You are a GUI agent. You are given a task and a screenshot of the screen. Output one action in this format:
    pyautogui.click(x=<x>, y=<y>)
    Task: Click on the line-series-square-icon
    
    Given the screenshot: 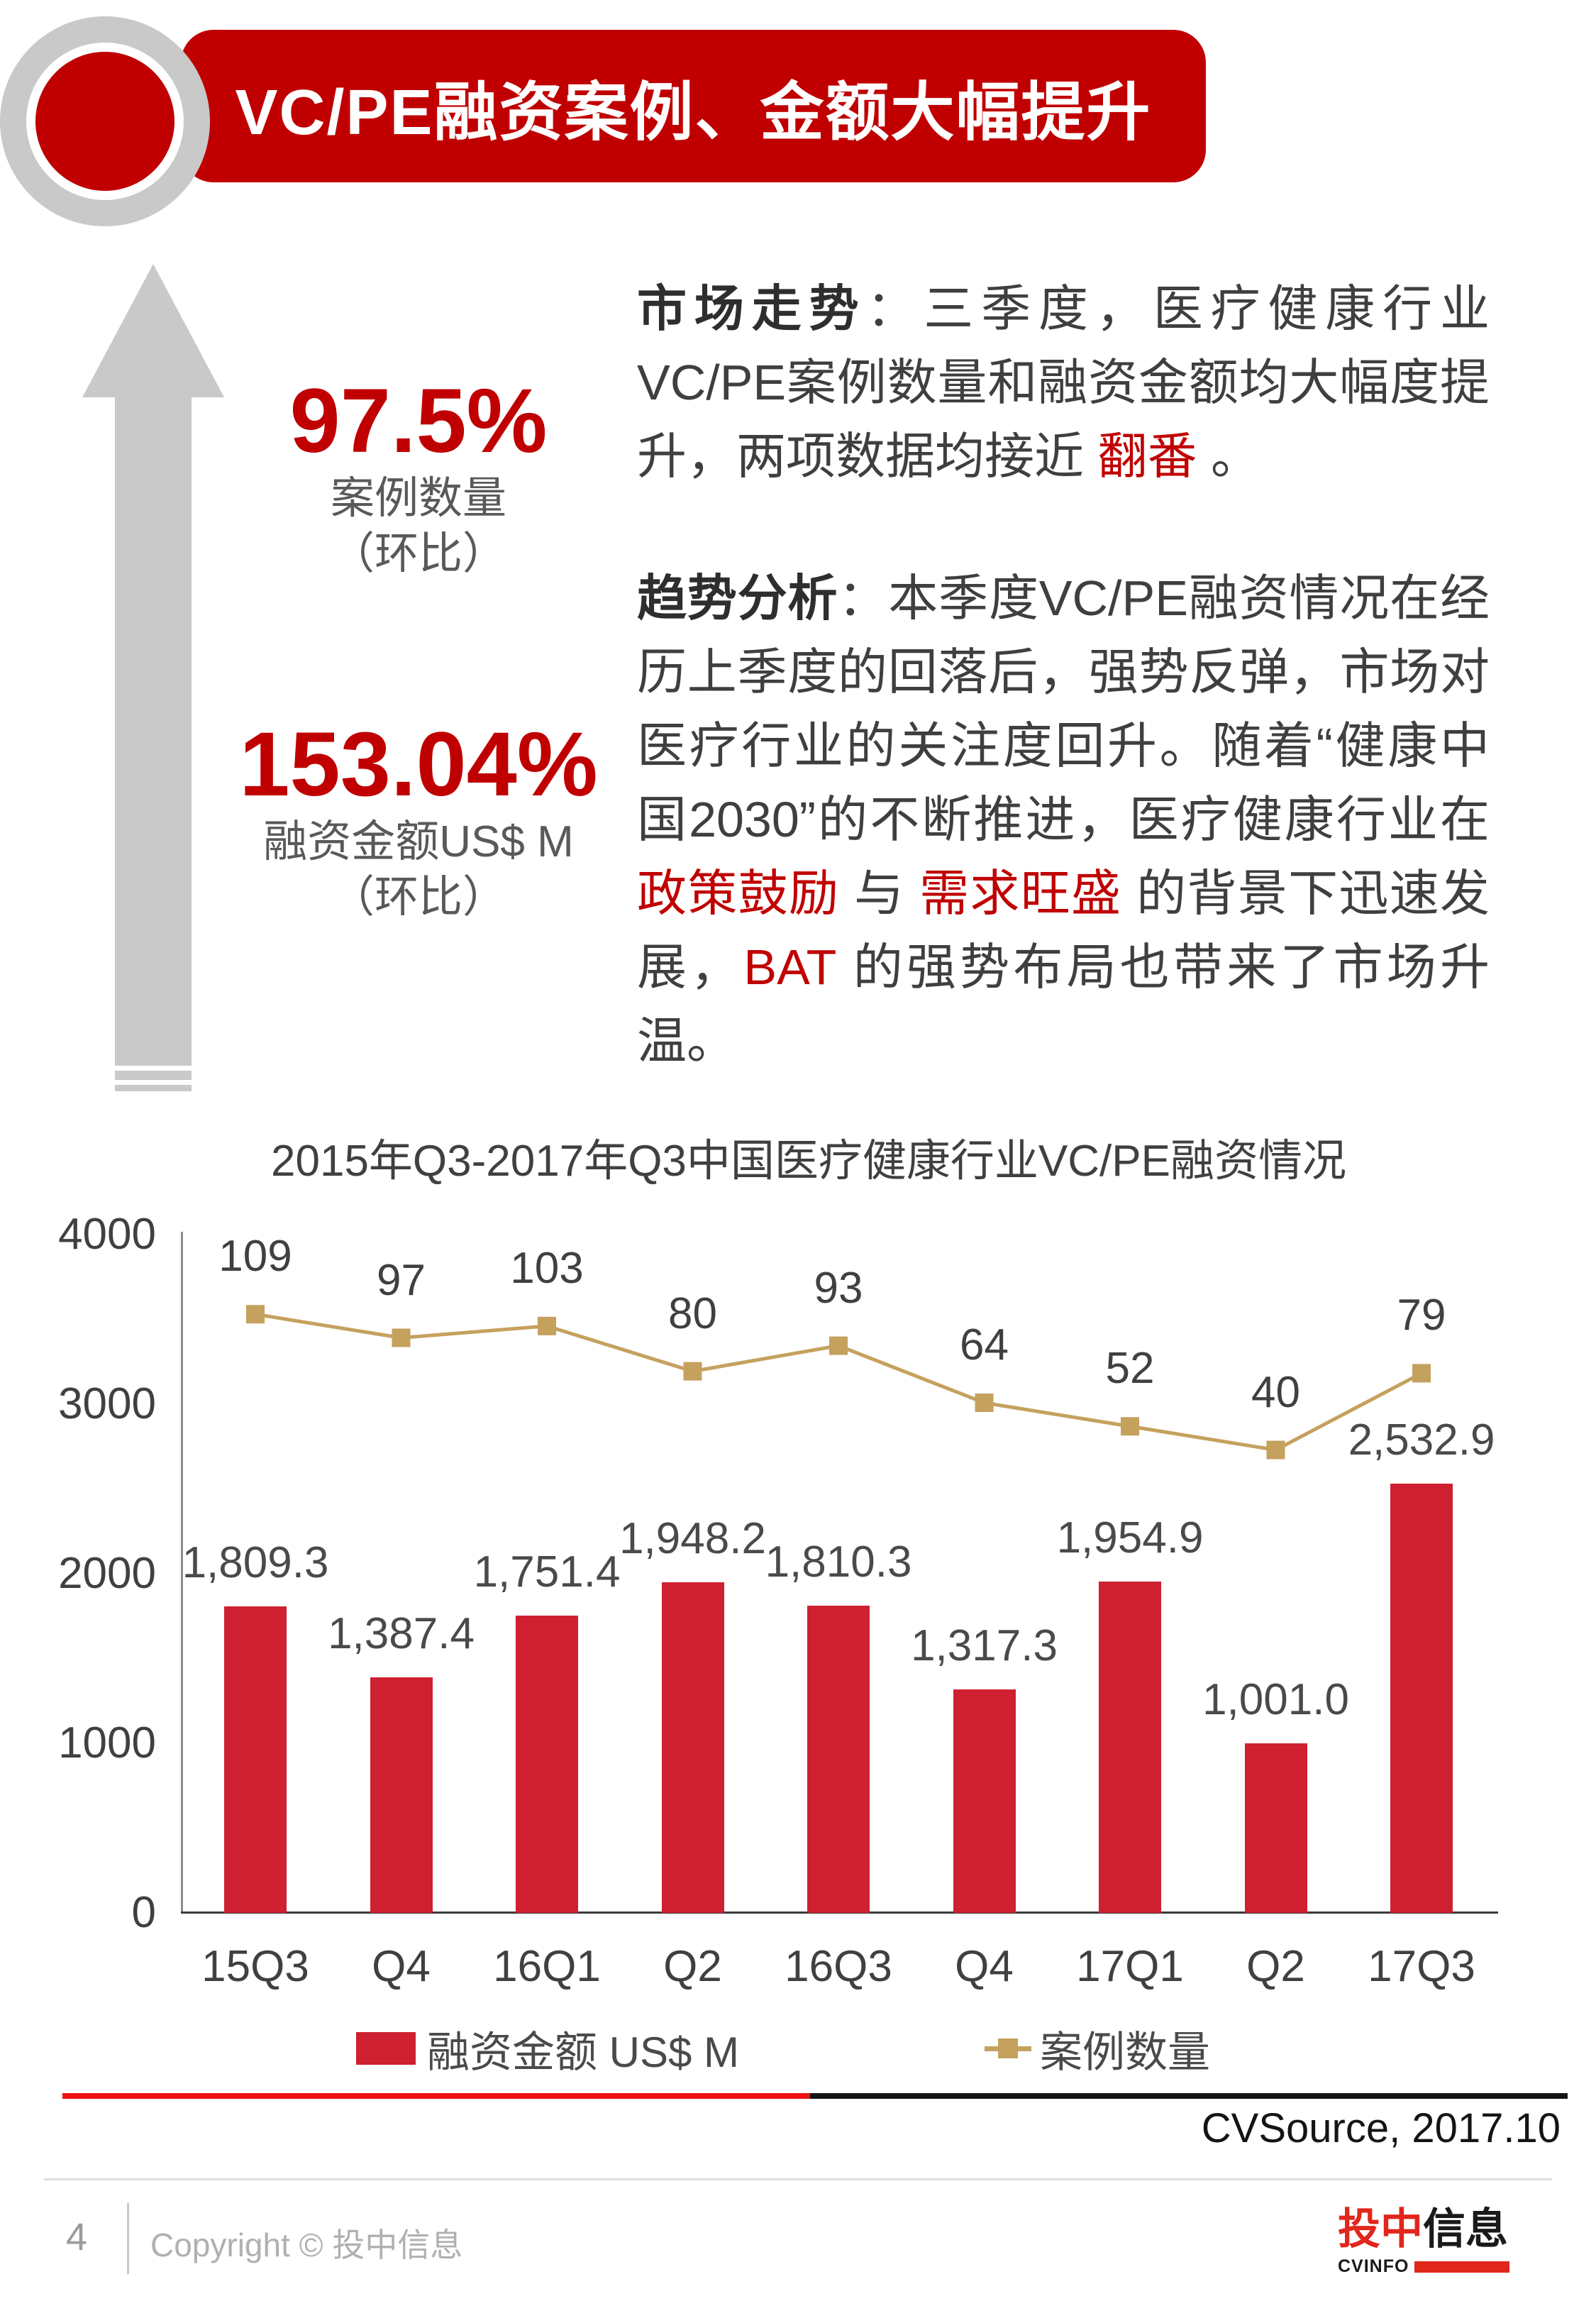 What is the action you would take?
    pyautogui.click(x=1008, y=2048)
    